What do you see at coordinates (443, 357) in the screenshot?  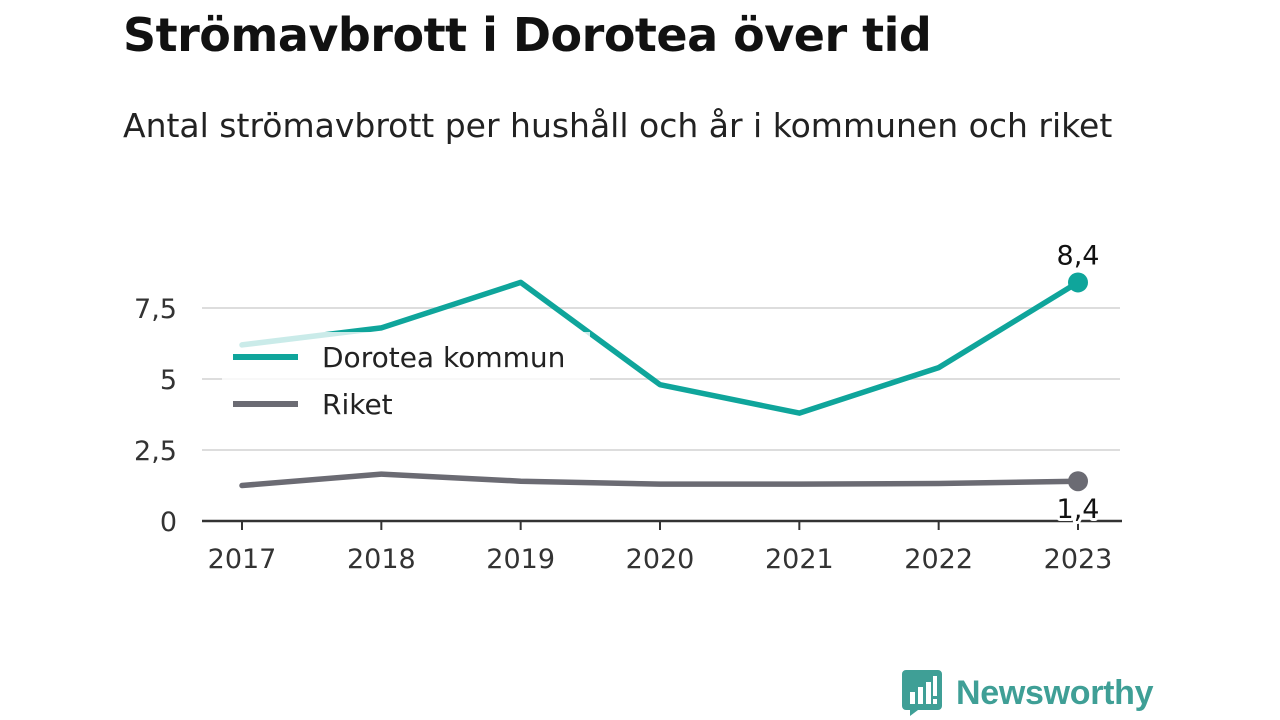 I see `legend-label: Dorotea kommun` at bounding box center [443, 357].